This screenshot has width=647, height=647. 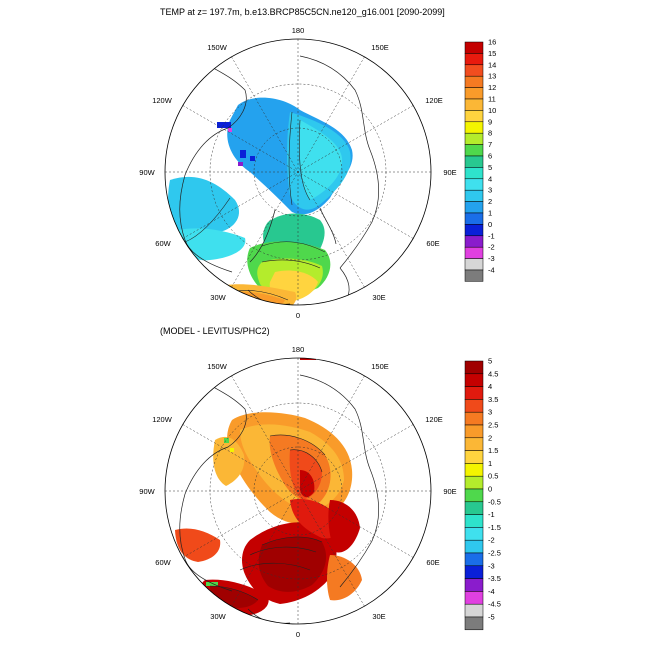 What do you see at coordinates (215, 331) in the screenshot?
I see `bottom-panel-title: (MODEL - LEVITUS/PHC2)` at bounding box center [215, 331].